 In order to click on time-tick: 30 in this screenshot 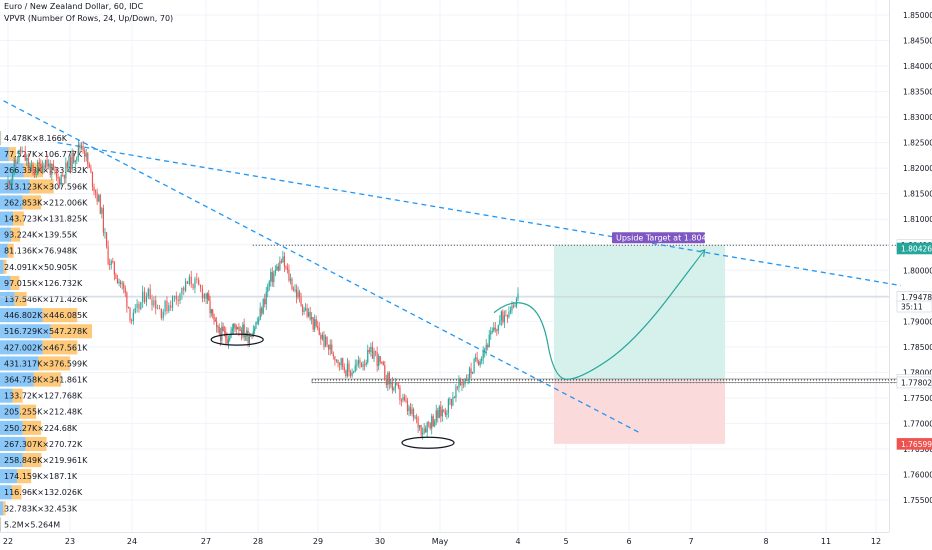, I will do `click(380, 541)`.